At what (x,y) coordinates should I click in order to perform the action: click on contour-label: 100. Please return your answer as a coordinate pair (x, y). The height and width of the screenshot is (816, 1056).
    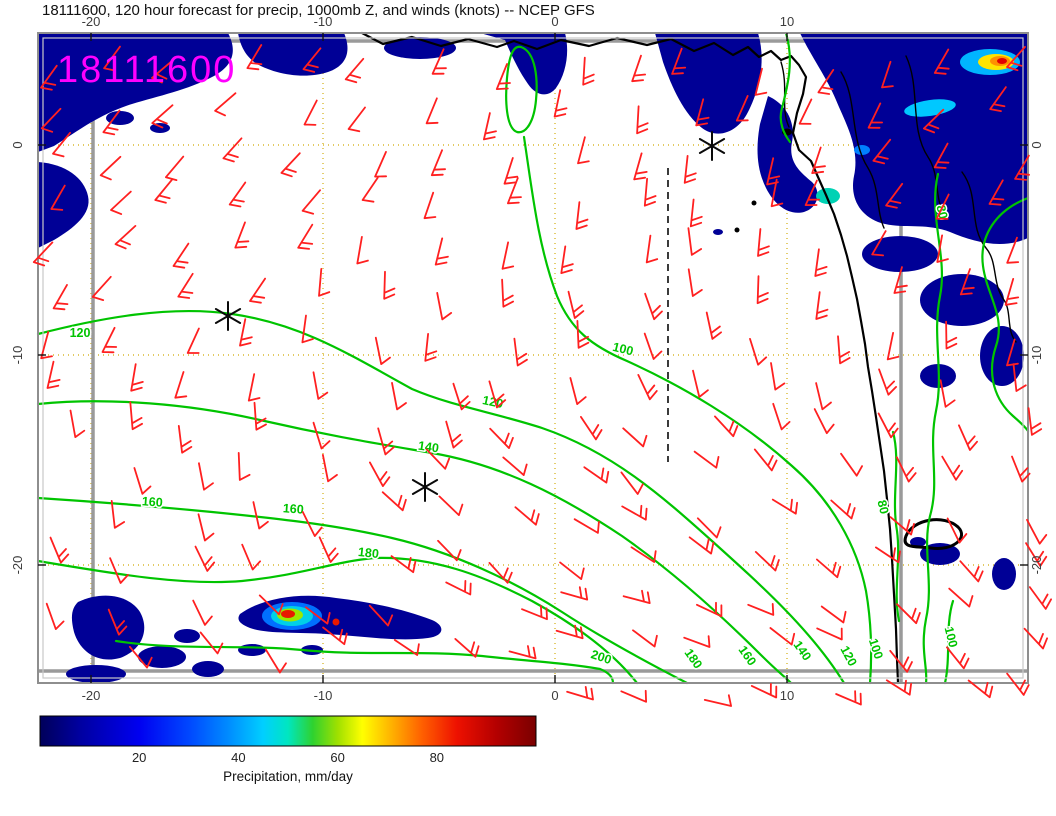
    Looking at the image, I should click on (876, 649).